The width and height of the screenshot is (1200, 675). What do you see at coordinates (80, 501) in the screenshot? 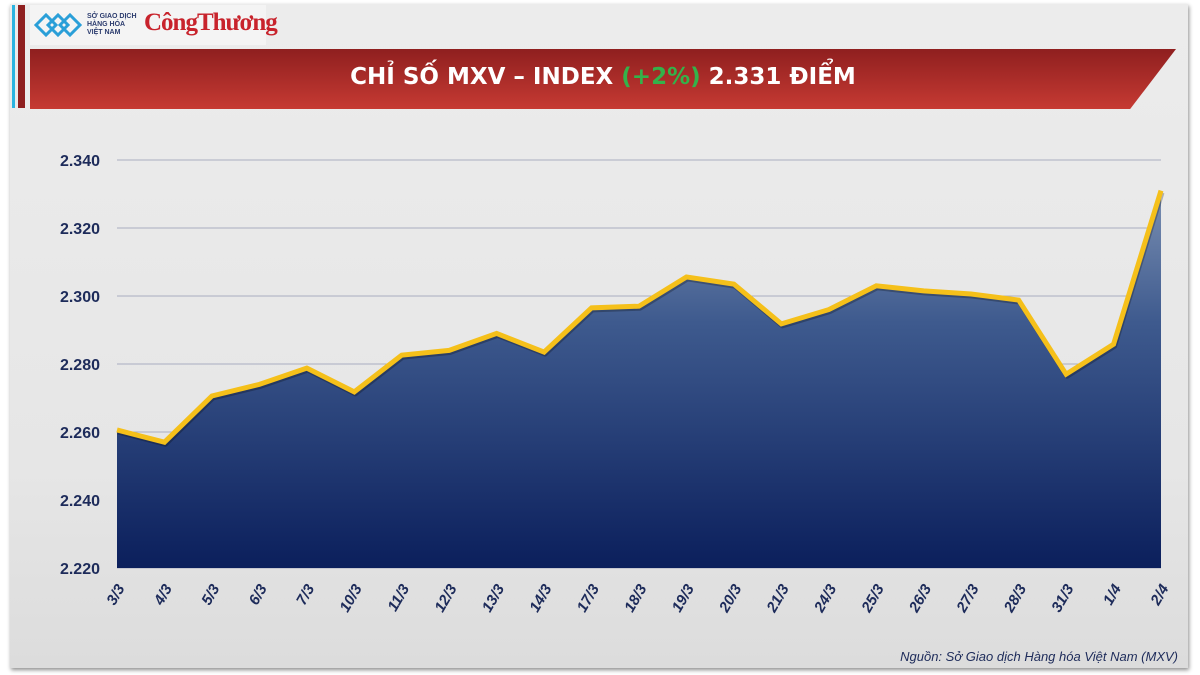
I see `y-tick-label: 2.240` at bounding box center [80, 501].